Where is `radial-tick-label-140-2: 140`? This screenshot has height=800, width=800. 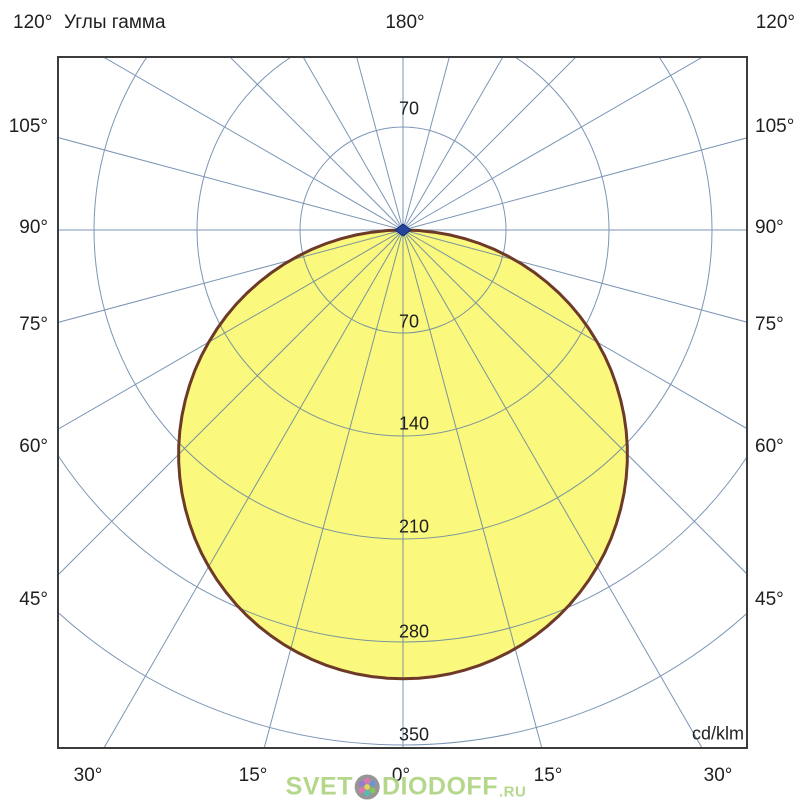
radial-tick-label-140-2: 140 is located at coordinates (414, 423).